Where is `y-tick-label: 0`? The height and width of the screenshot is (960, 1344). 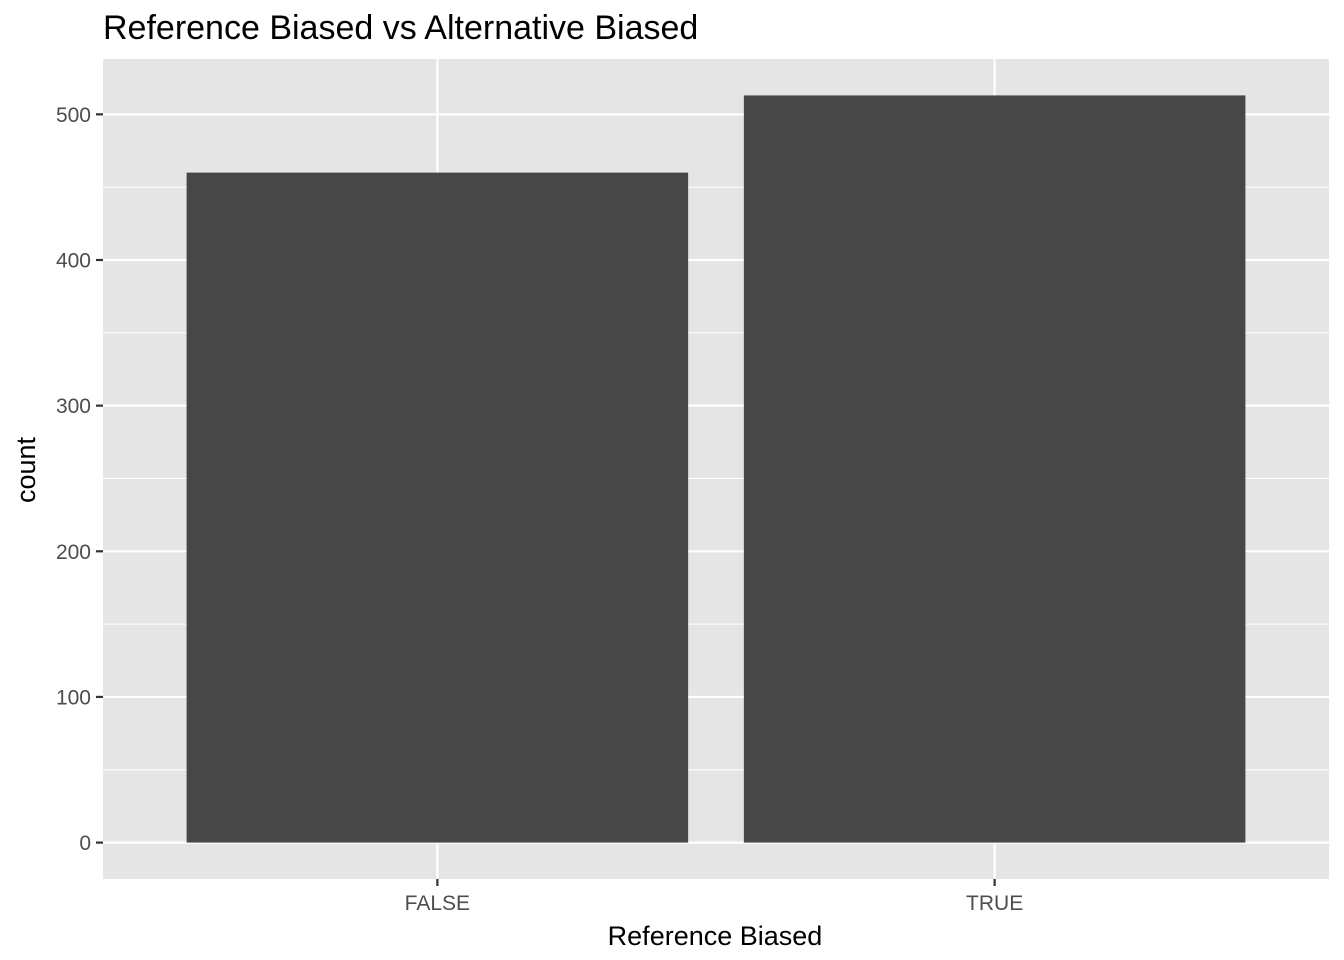
y-tick-label: 0 is located at coordinates (85, 843).